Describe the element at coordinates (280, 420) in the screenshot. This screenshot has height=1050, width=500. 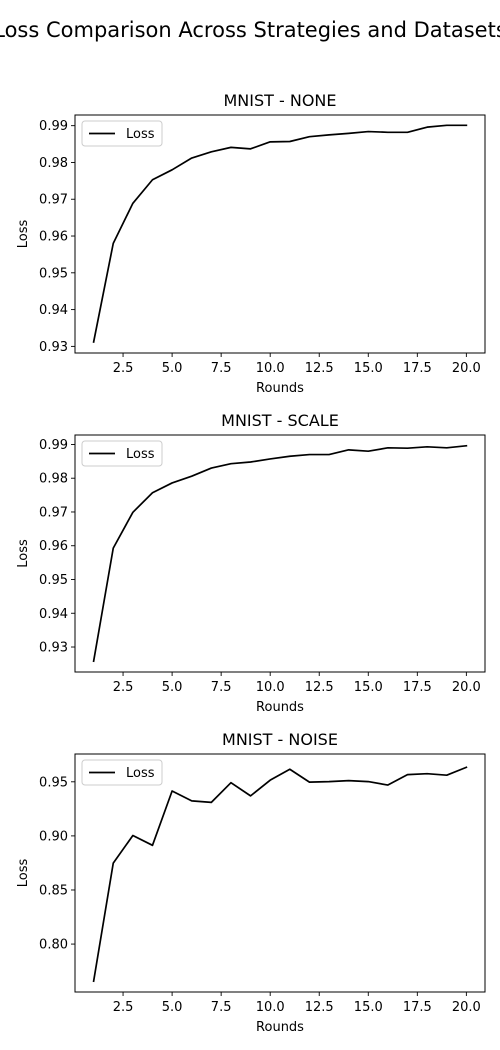
I see `subplot-title: MNIST - SCALE` at that location.